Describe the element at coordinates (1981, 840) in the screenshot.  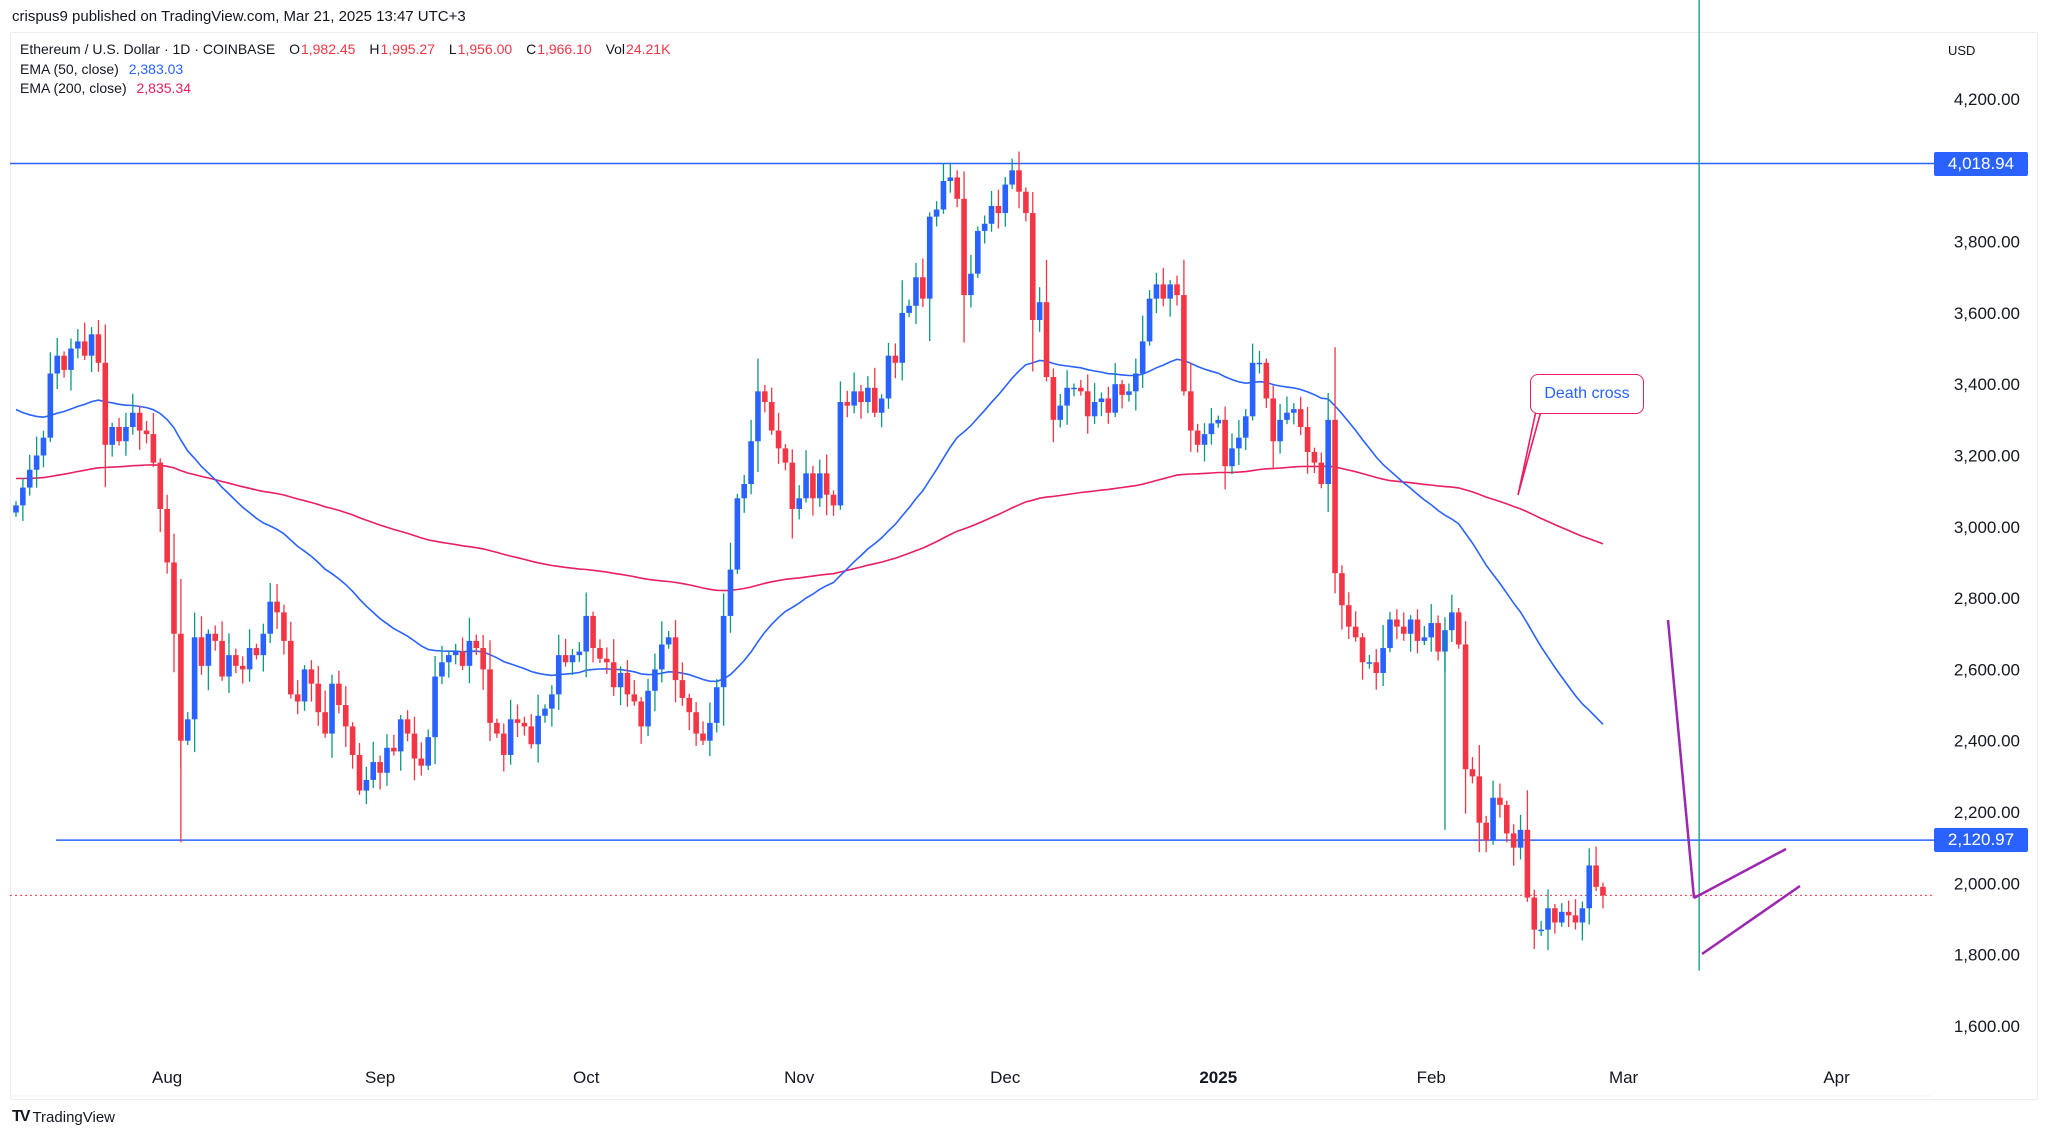
I see `support-price-tag: 2,120.97` at that location.